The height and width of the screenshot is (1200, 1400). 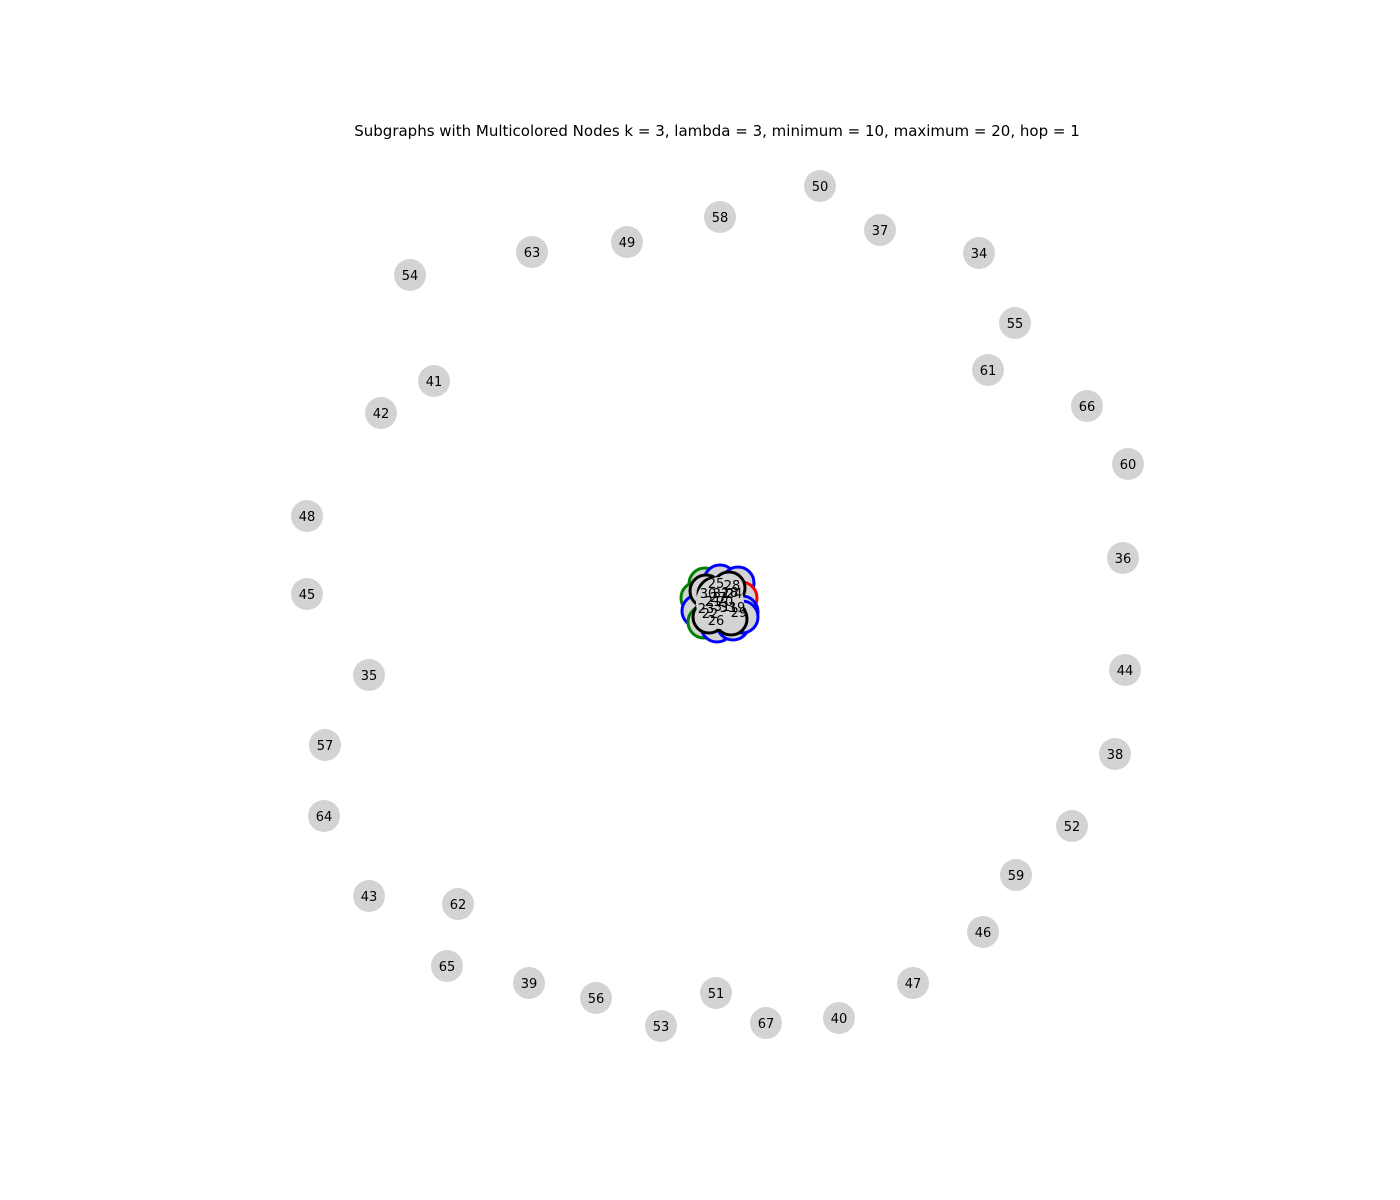 I want to click on node-label: 37, so click(x=880, y=231).